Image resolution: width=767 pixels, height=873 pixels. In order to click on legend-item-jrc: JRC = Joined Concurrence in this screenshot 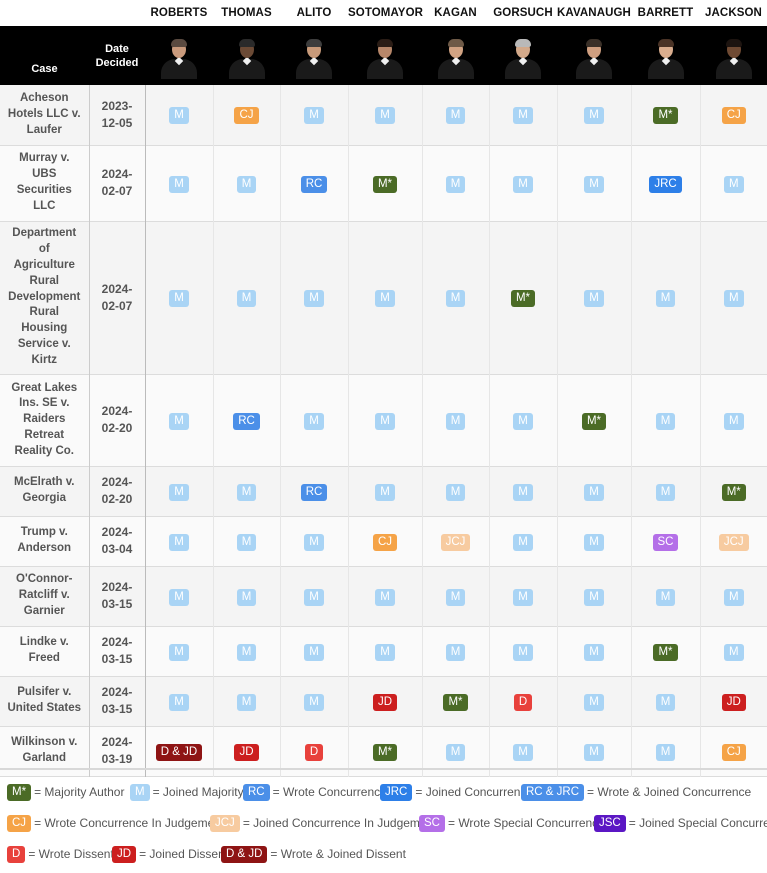, I will do `click(456, 792)`.